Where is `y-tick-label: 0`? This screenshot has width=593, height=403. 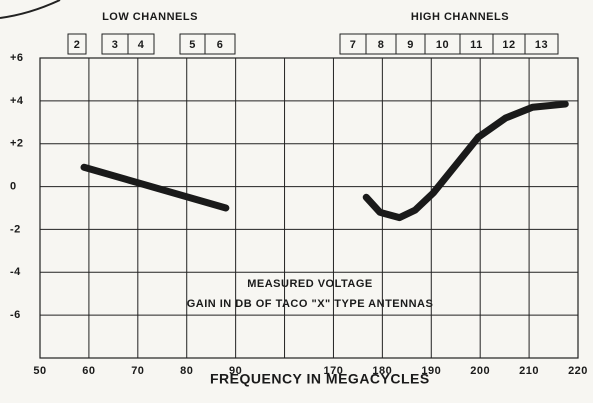 y-tick-label: 0 is located at coordinates (13, 186).